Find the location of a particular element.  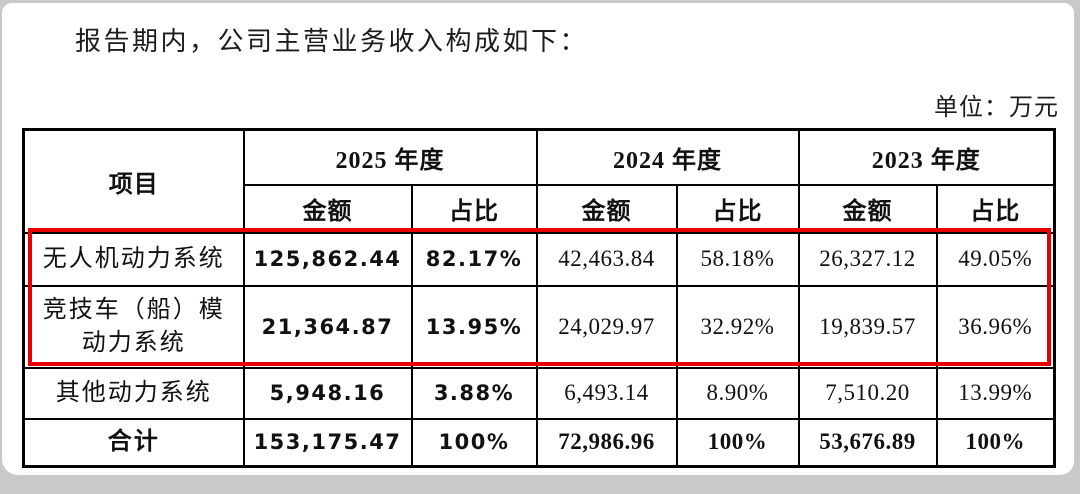

amount-2025-total-cell: 153,175.47 is located at coordinates (327, 442).